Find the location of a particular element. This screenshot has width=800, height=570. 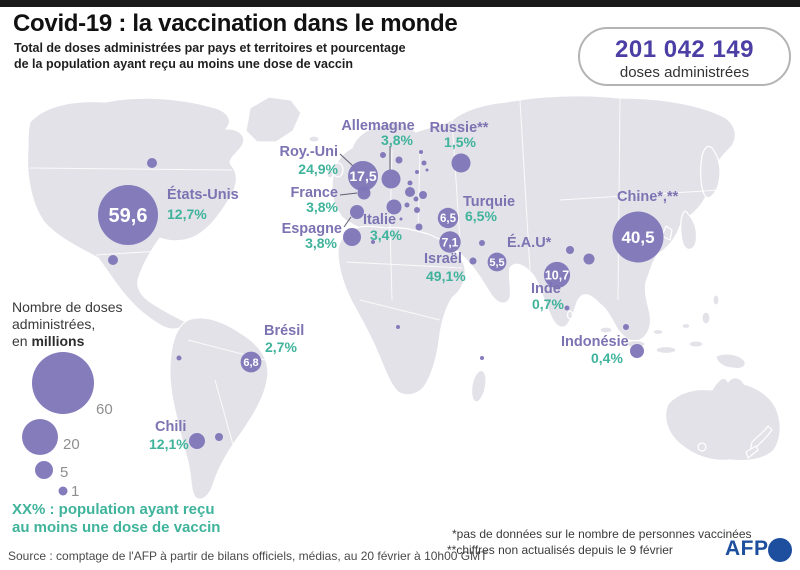

label-pointer-lines is located at coordinates (365, 187).